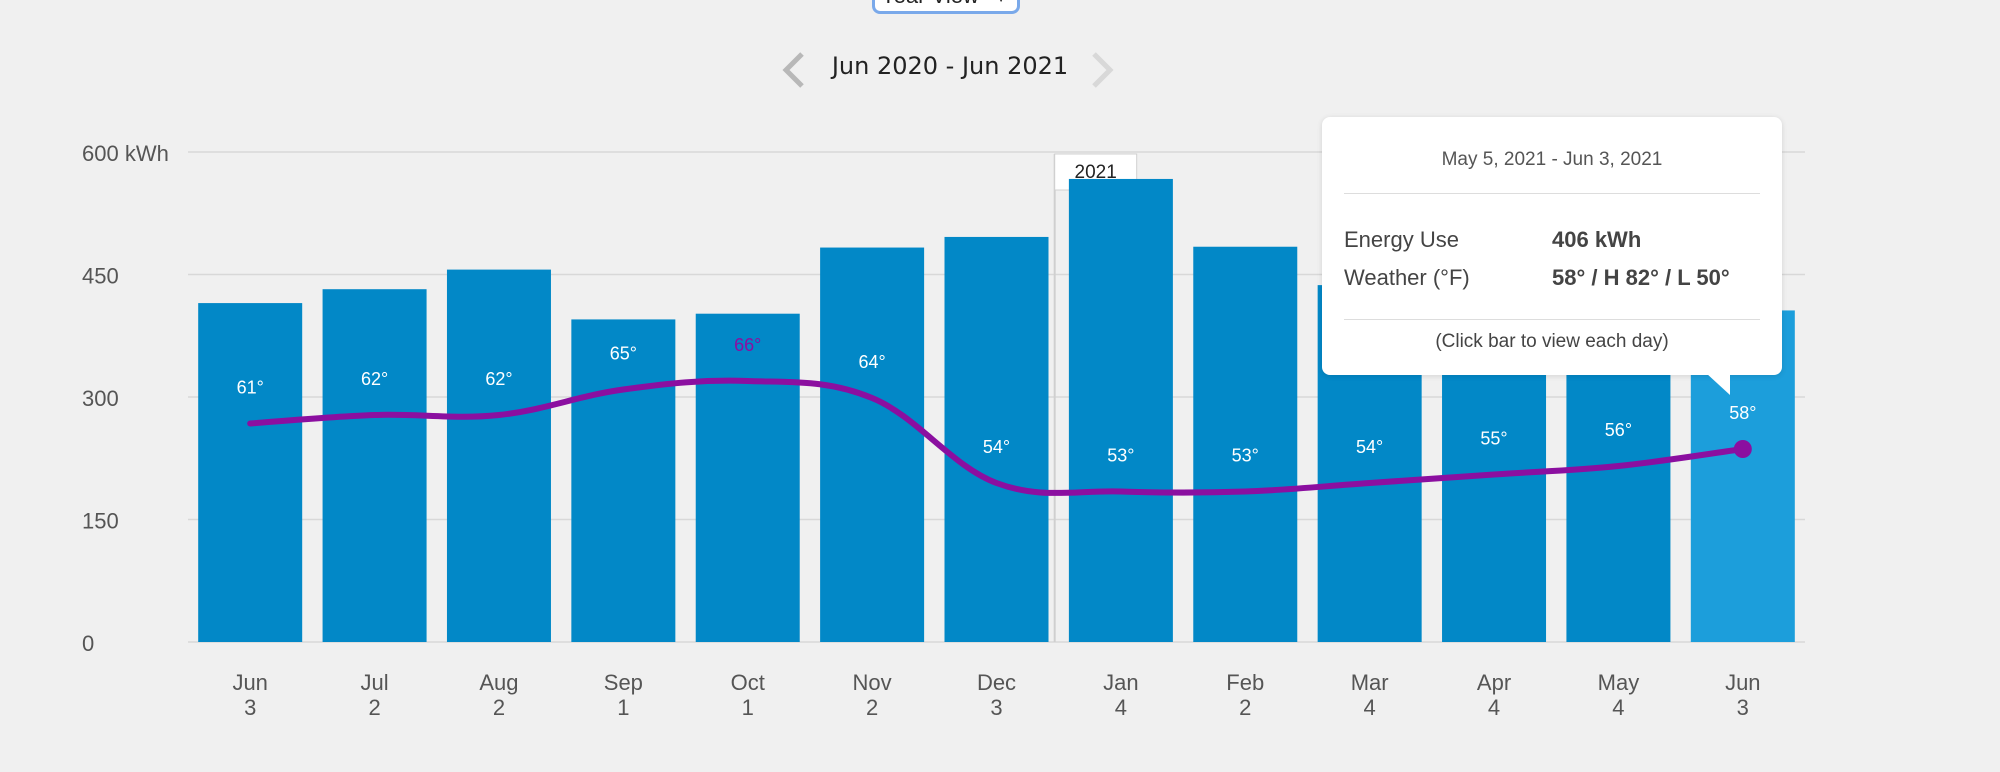  I want to click on date-range-label: Jun 2020 - Jun 2021, so click(950, 66).